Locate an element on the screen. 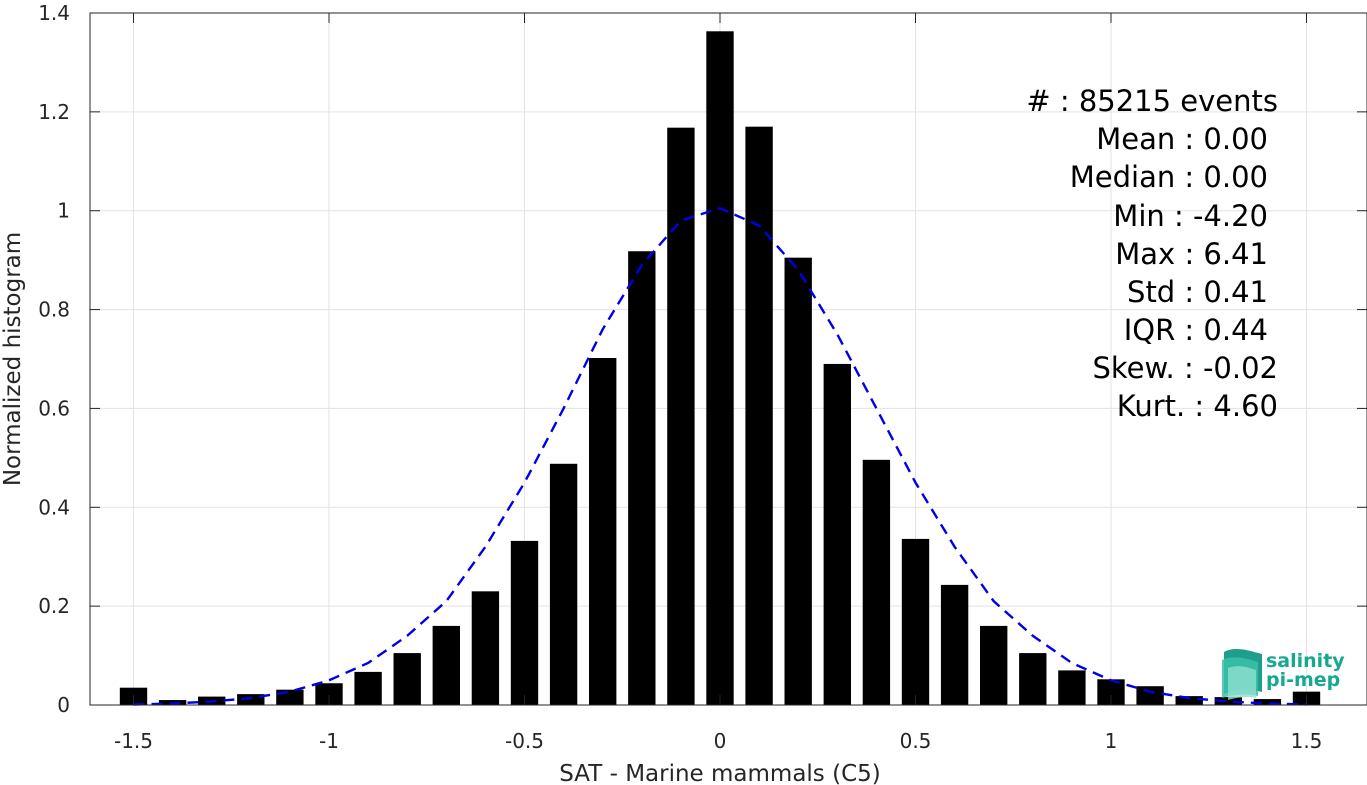 This screenshot has width=1367, height=785. y-tick-label: 0 is located at coordinates (63, 705).